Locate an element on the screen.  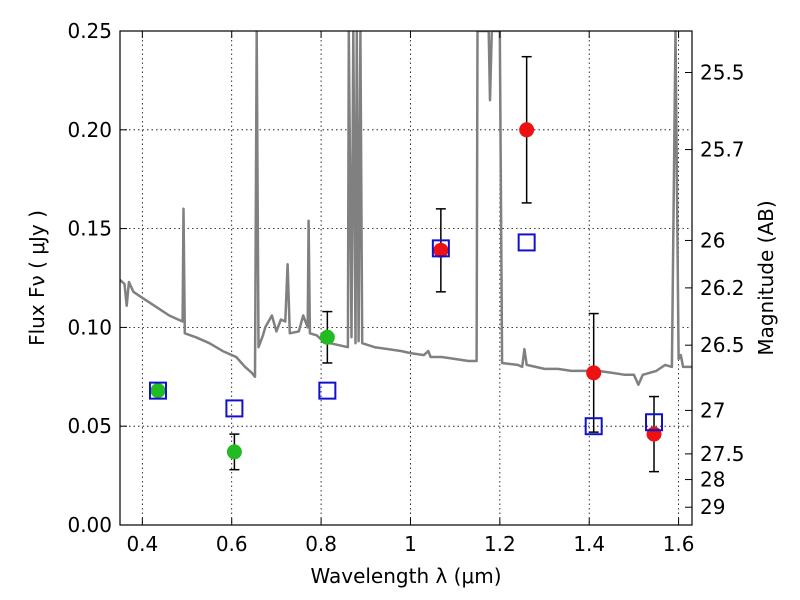
right-tick-label: 27.5 is located at coordinates (722, 454).